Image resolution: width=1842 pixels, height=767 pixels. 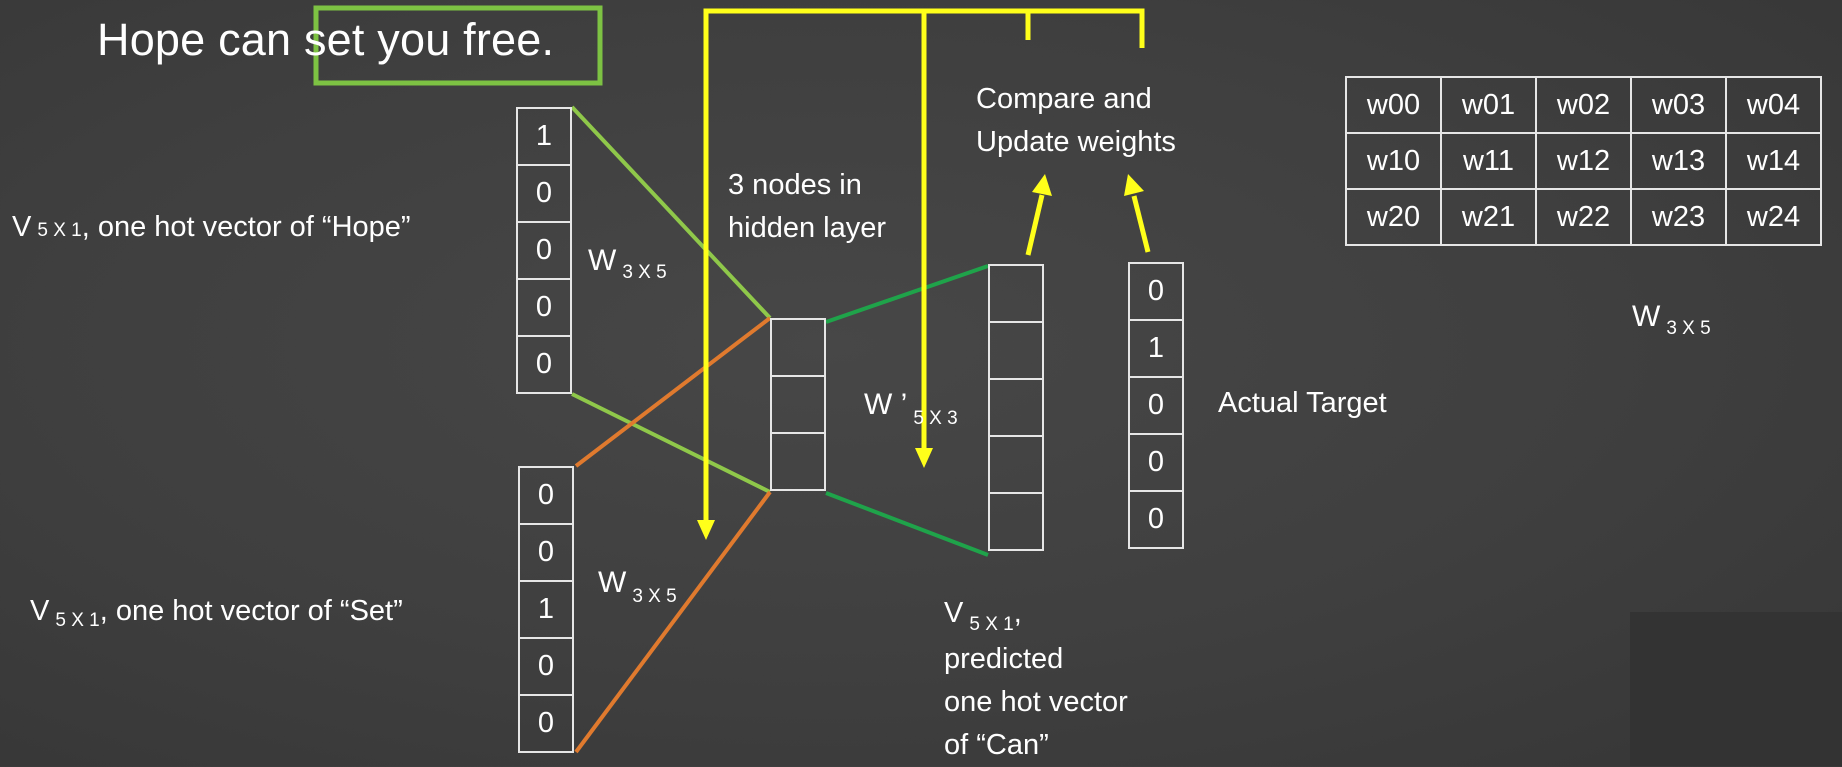 I want to click on output-subscript: 5 X 1, so click(x=991, y=624).